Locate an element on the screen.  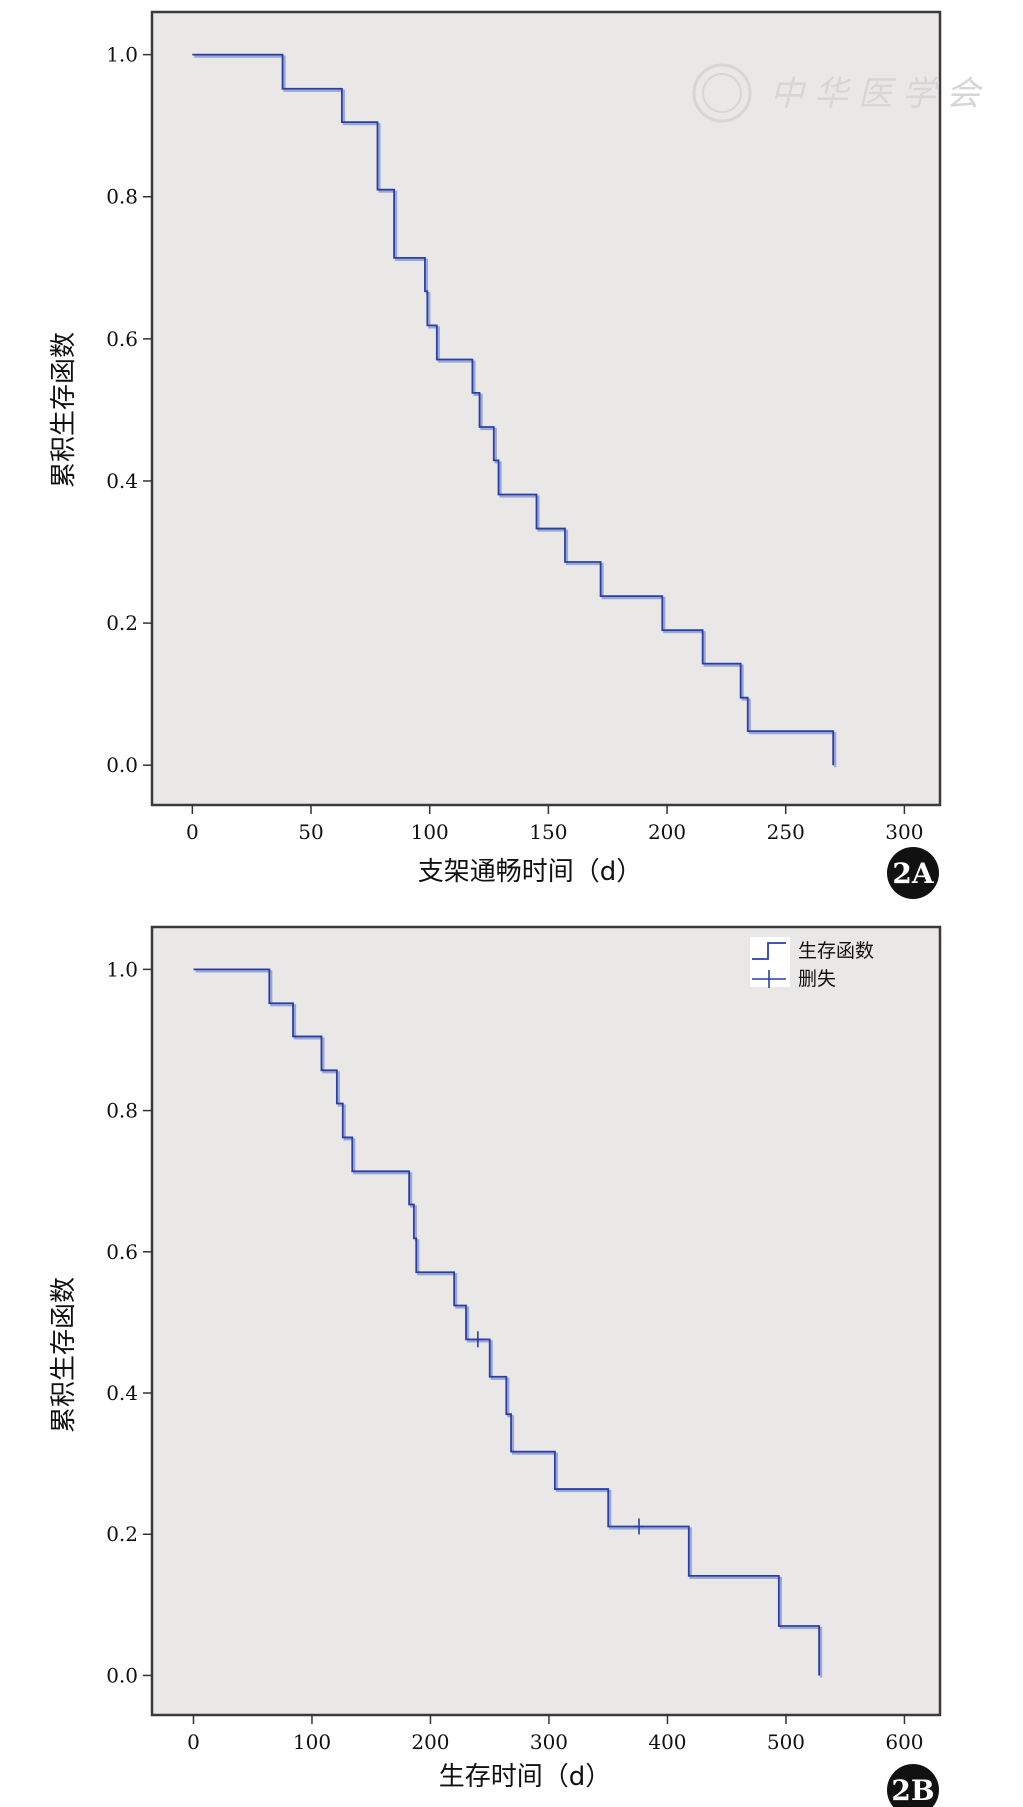
watermark-text: 中华医学会 is located at coordinates (880, 94).